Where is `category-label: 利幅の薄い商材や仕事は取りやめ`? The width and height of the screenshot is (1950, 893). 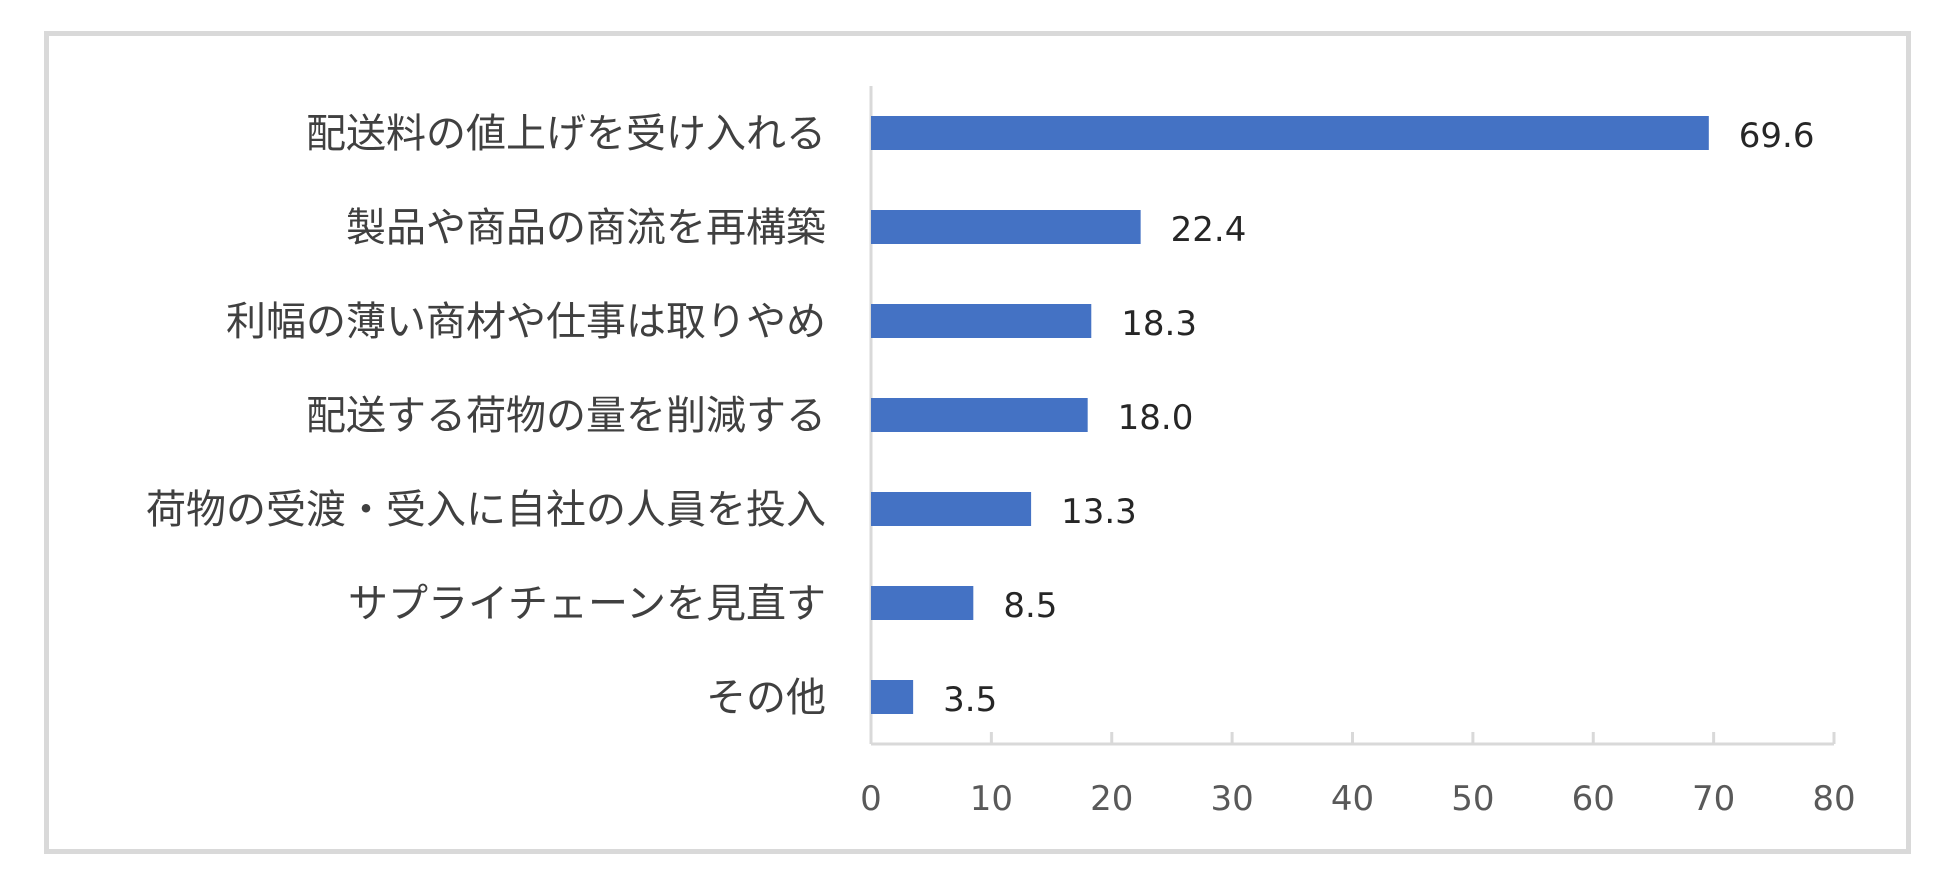 category-label: 利幅の薄い商材や仕事は取りやめ is located at coordinates (526, 322).